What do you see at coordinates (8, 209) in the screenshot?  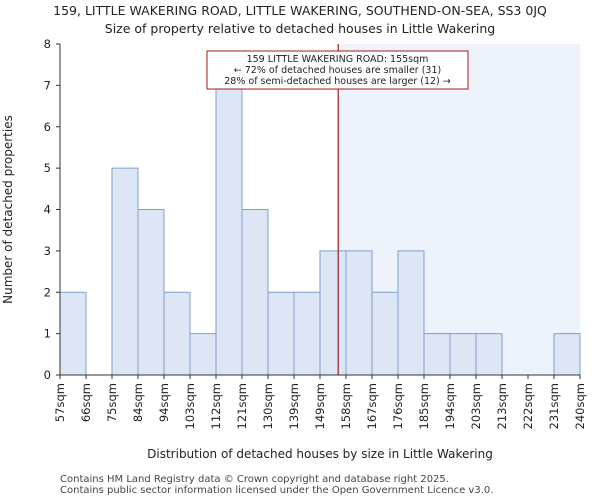 I see `y-axis-label: Number of detached properties` at bounding box center [8, 209].